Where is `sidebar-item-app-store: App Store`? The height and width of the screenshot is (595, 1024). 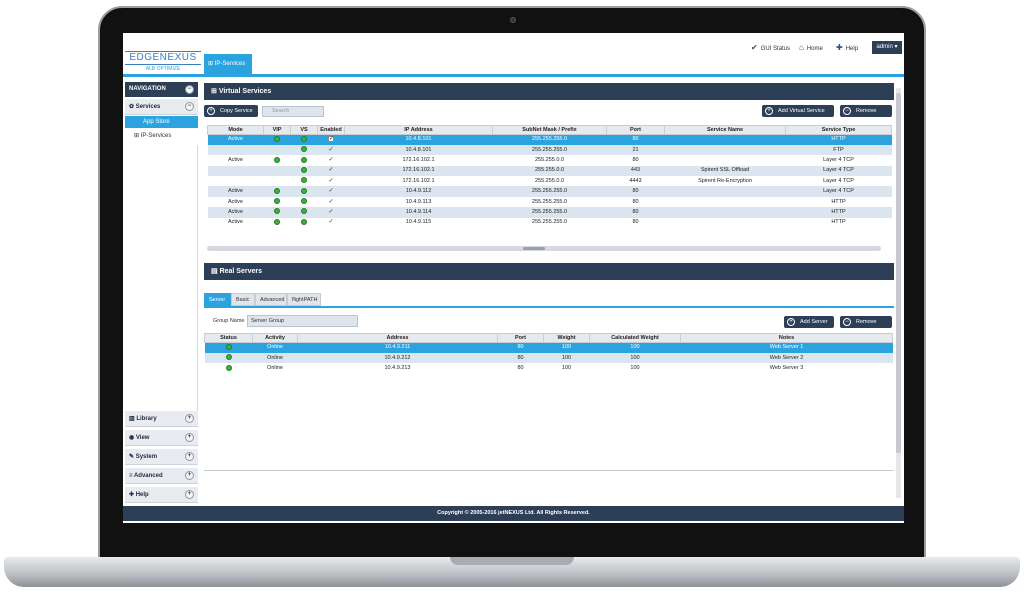 sidebar-item-app-store: App Store is located at coordinates (161, 122).